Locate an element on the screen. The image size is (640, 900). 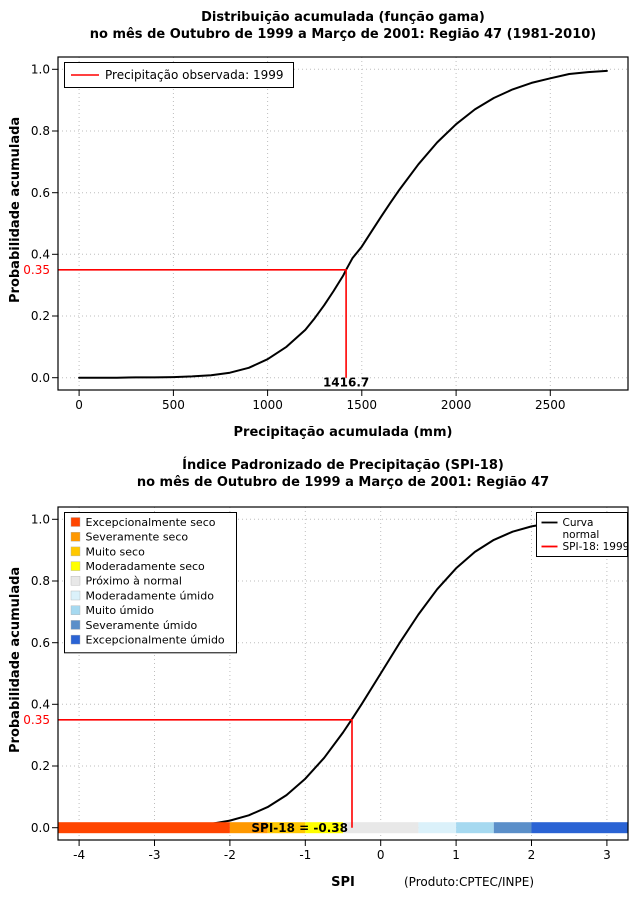
x-tick-label: 1500 is located at coordinates (362, 405).